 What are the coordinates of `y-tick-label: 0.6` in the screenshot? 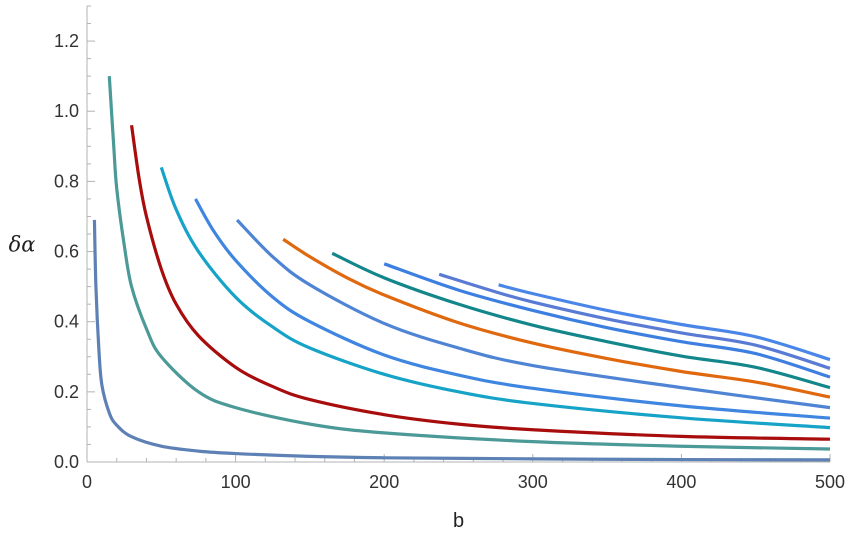 It's located at (66, 252).